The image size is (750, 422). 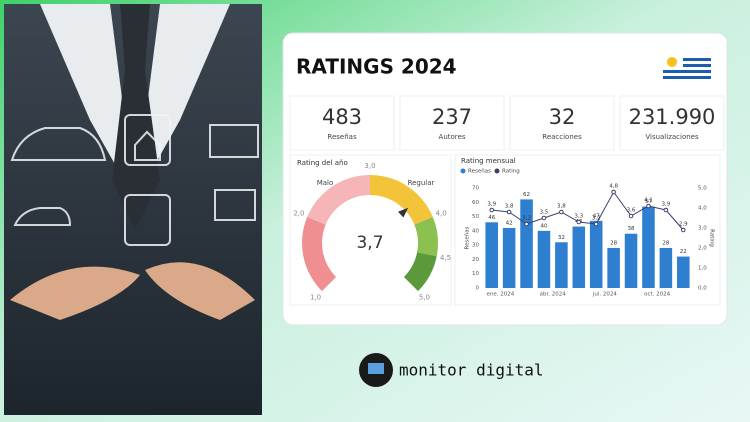 I want to click on y2-tick-label: 1,0, so click(x=702, y=269).